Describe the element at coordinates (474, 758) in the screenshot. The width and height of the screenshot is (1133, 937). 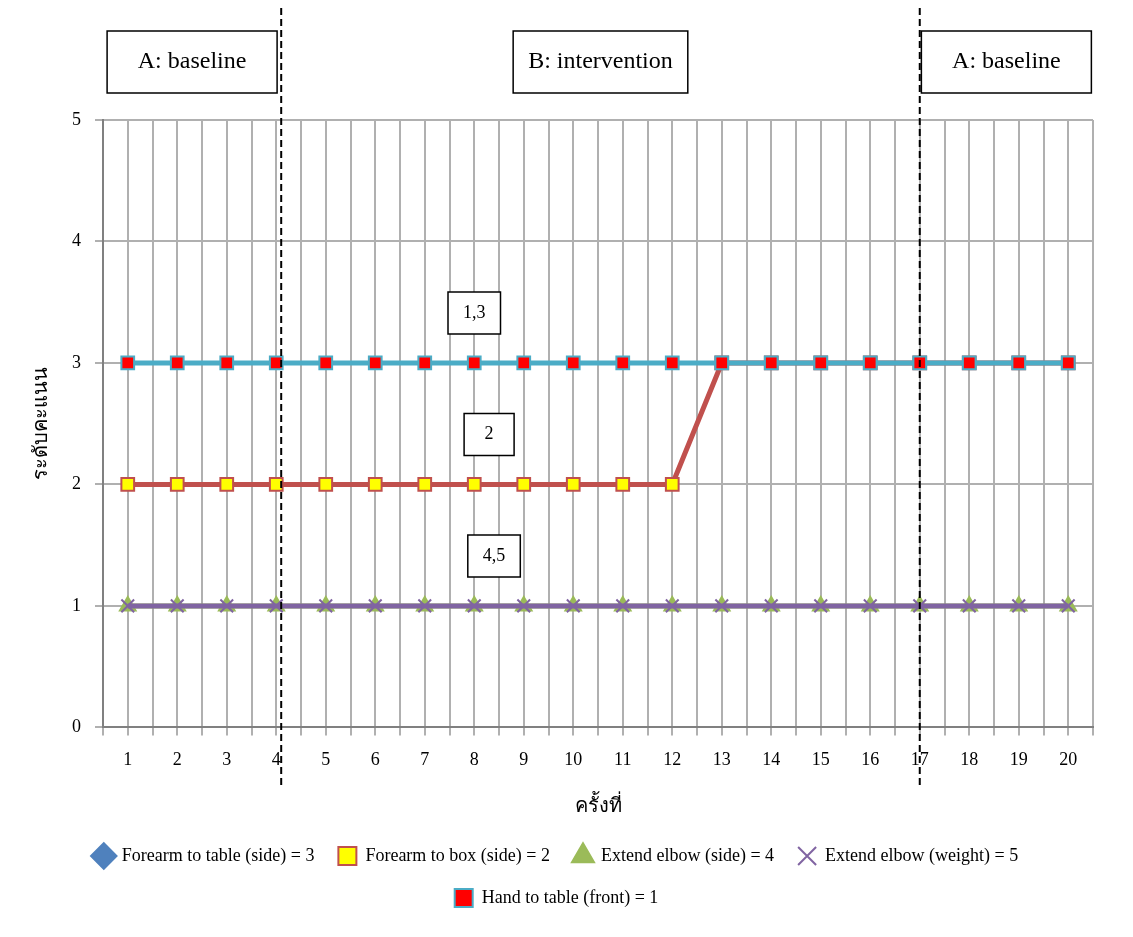
I see `x-tick-label: 8` at that location.